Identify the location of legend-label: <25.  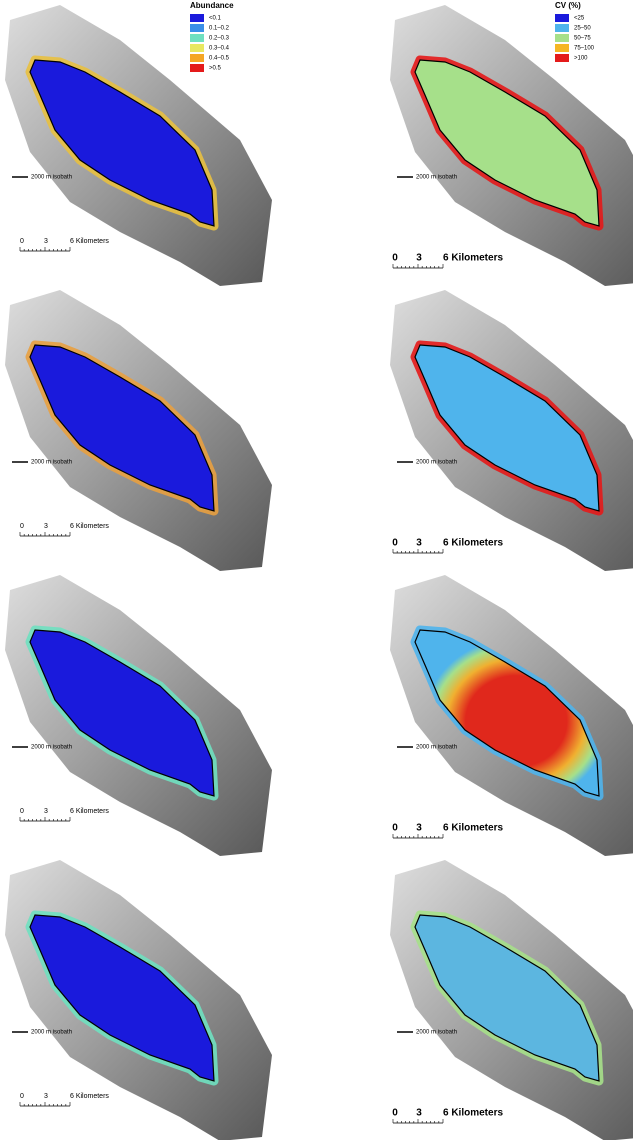
(579, 19).